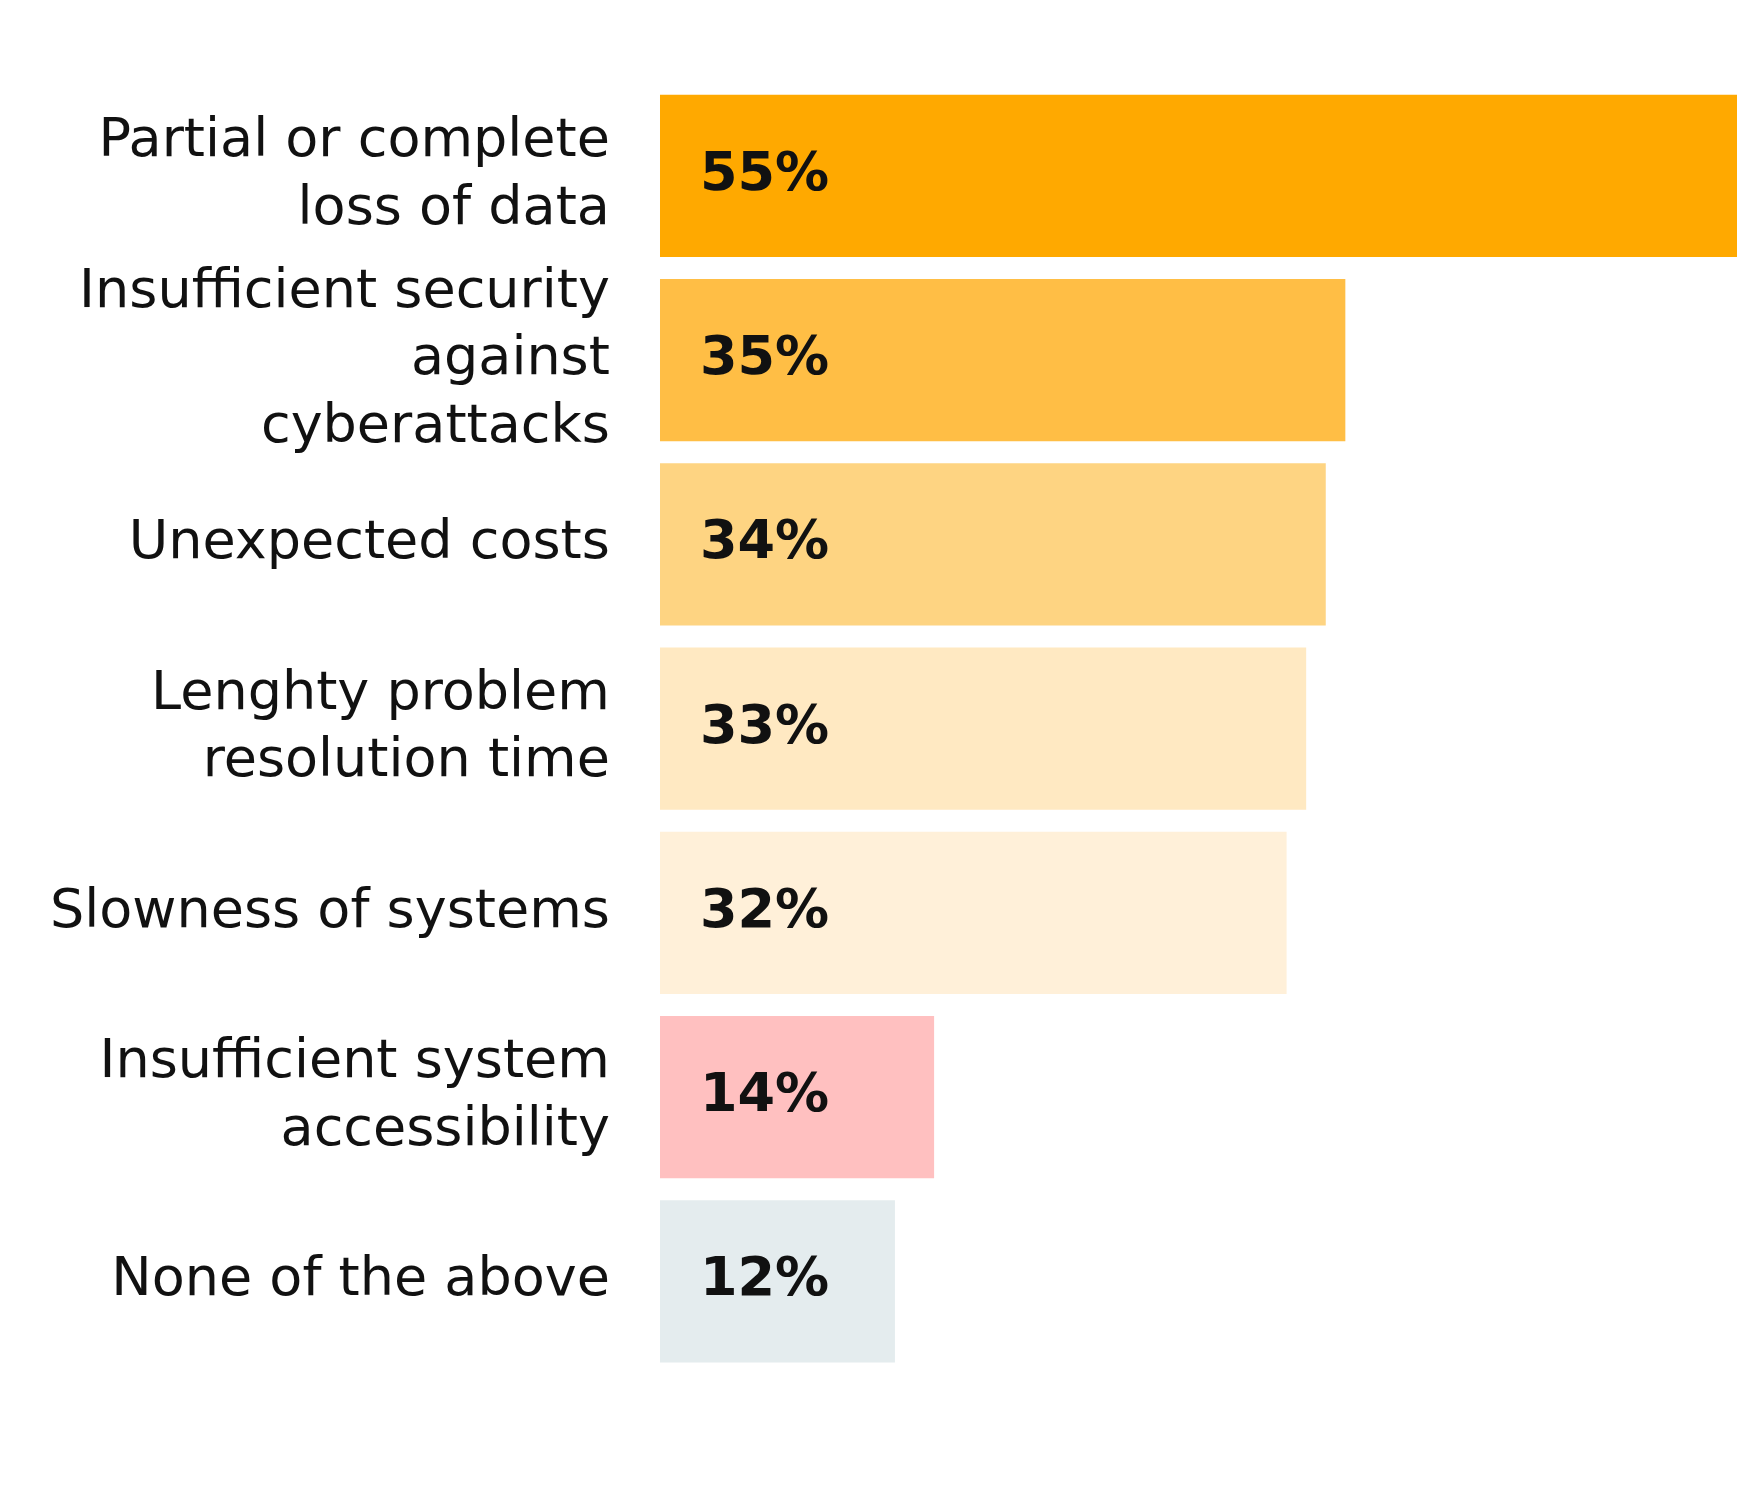  What do you see at coordinates (764, 908) in the screenshot?
I see `data-label: 32%` at bounding box center [764, 908].